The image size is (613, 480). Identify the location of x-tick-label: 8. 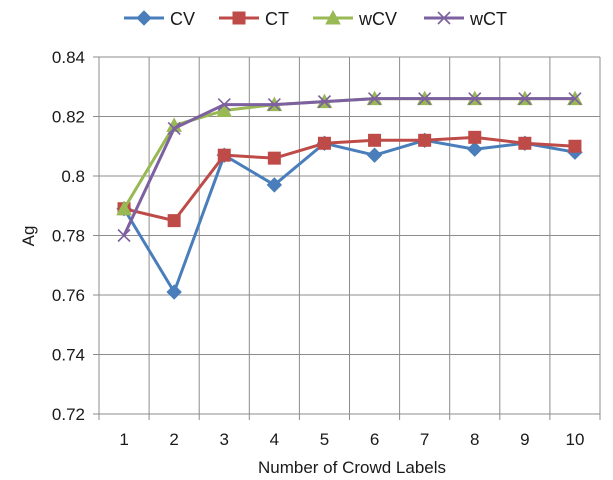
(474, 439).